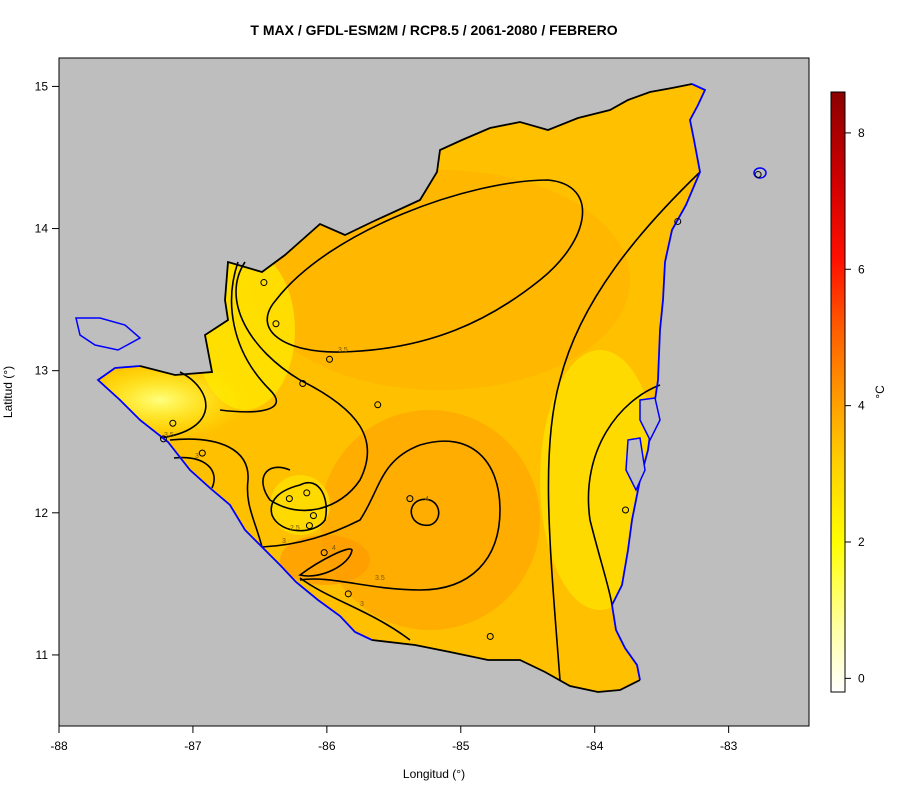 Image resolution: width=900 pixels, height=800 pixels. I want to click on x-axis: -88 -87 -86 -85 -84 -83, so click(394, 739).